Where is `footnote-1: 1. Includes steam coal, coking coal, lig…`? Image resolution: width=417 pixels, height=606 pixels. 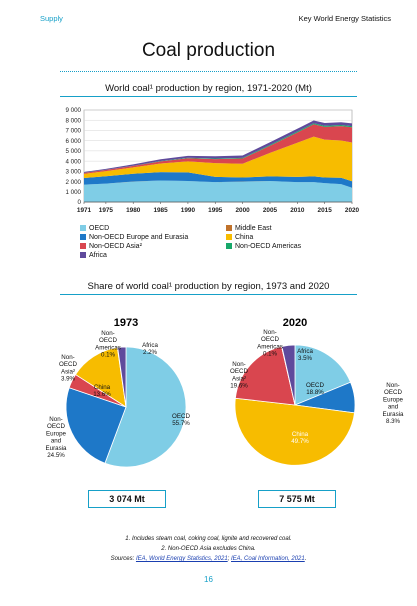
footnote-1: 1. Includes steam coal, coking coal, lig… is located at coordinates (208, 539).